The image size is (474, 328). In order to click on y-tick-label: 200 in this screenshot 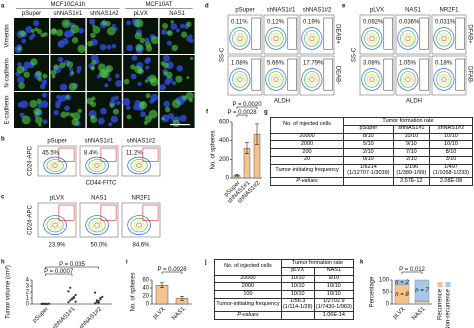, I will do `click(224, 160)`.